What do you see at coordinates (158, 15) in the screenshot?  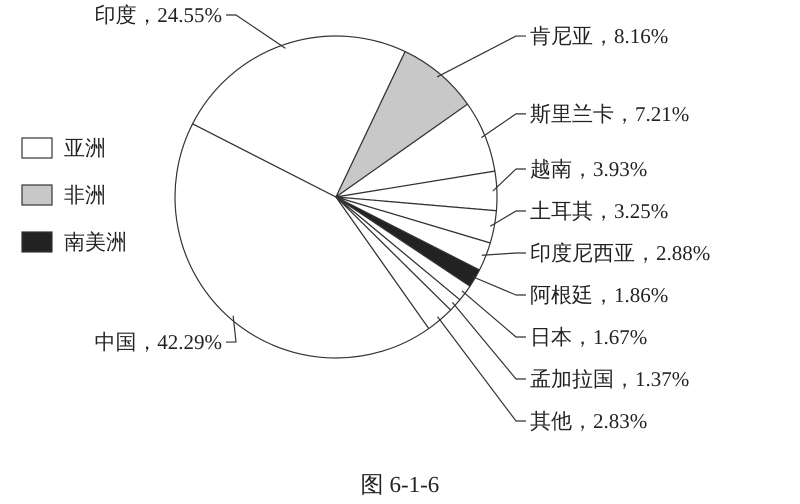 I see `slice-label: 印度，24.55%` at bounding box center [158, 15].